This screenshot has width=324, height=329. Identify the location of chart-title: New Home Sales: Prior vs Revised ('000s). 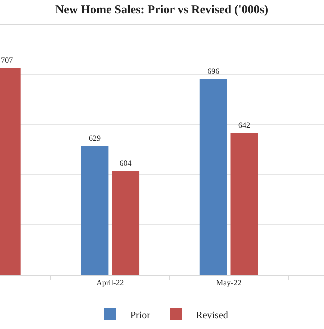
(162, 9).